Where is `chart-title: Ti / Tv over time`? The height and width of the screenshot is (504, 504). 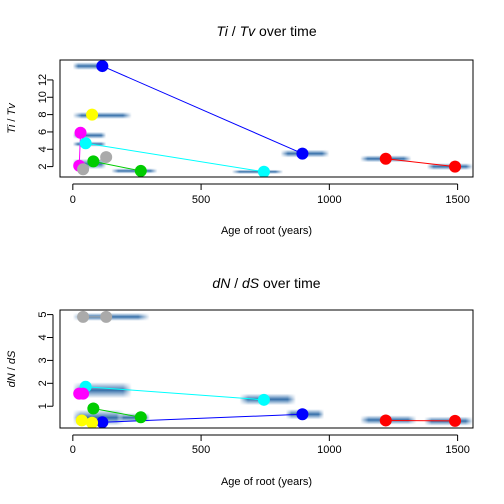 chart-title: Ti / Tv over time is located at coordinates (266, 31).